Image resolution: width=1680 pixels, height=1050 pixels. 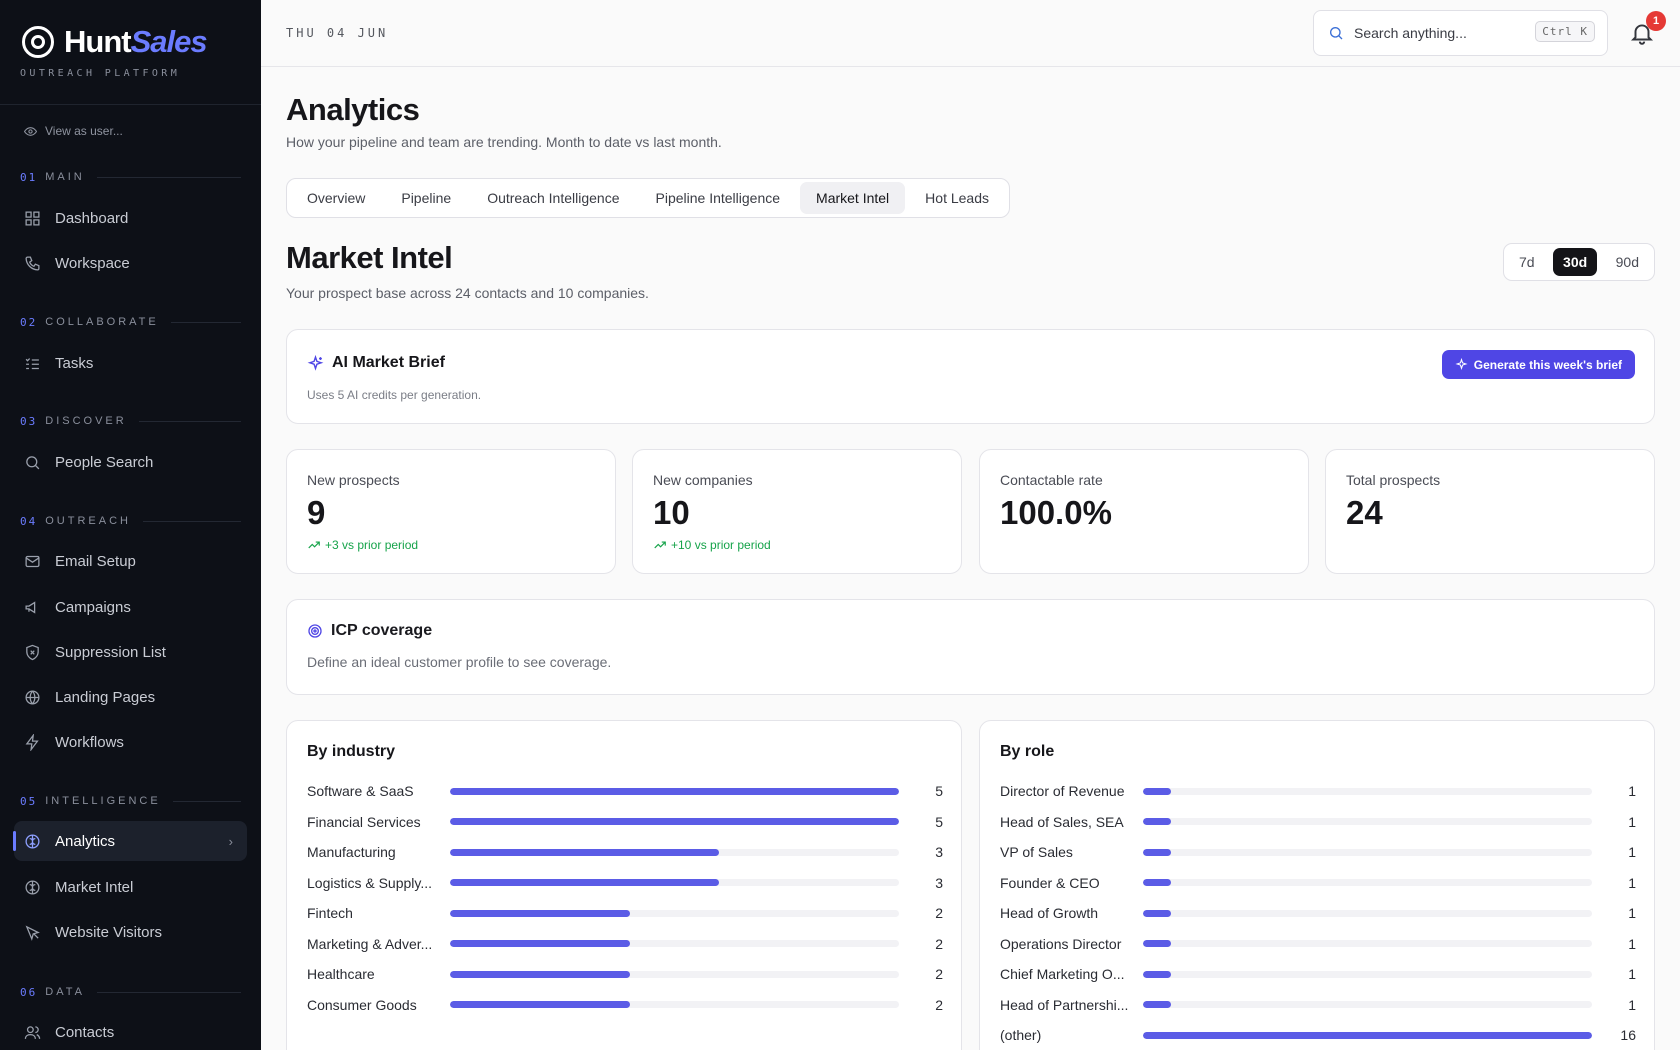 I want to click on role-row: VP of Sales 1, so click(x=1318, y=852).